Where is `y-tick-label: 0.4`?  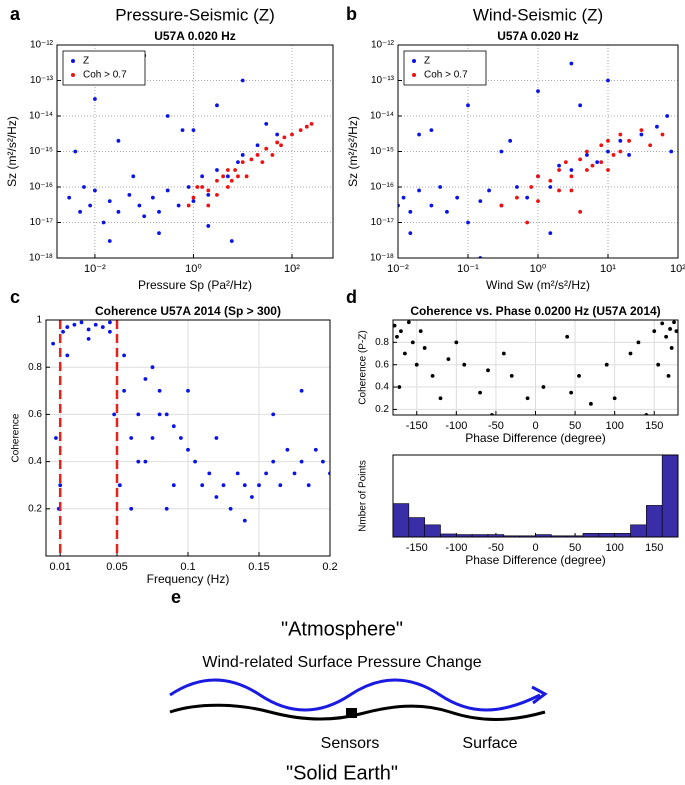 y-tick-label: 0.4 is located at coordinates (382, 387).